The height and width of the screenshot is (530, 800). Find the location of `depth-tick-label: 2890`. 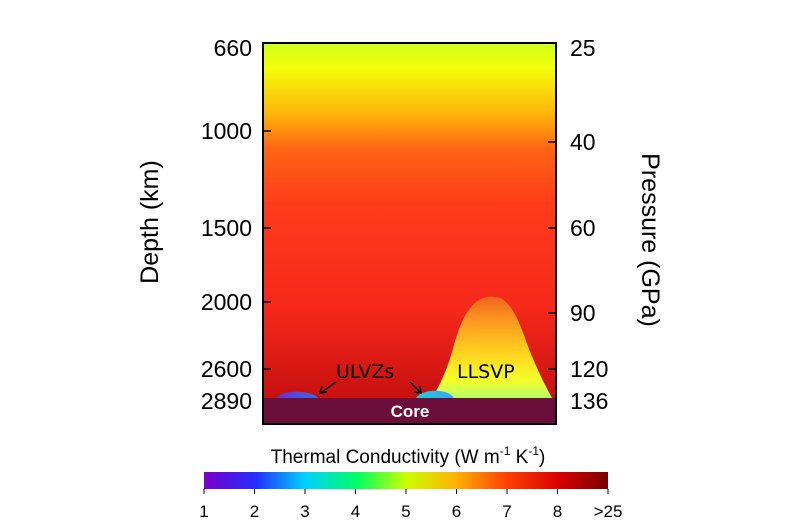

depth-tick-label: 2890 is located at coordinates (226, 401).